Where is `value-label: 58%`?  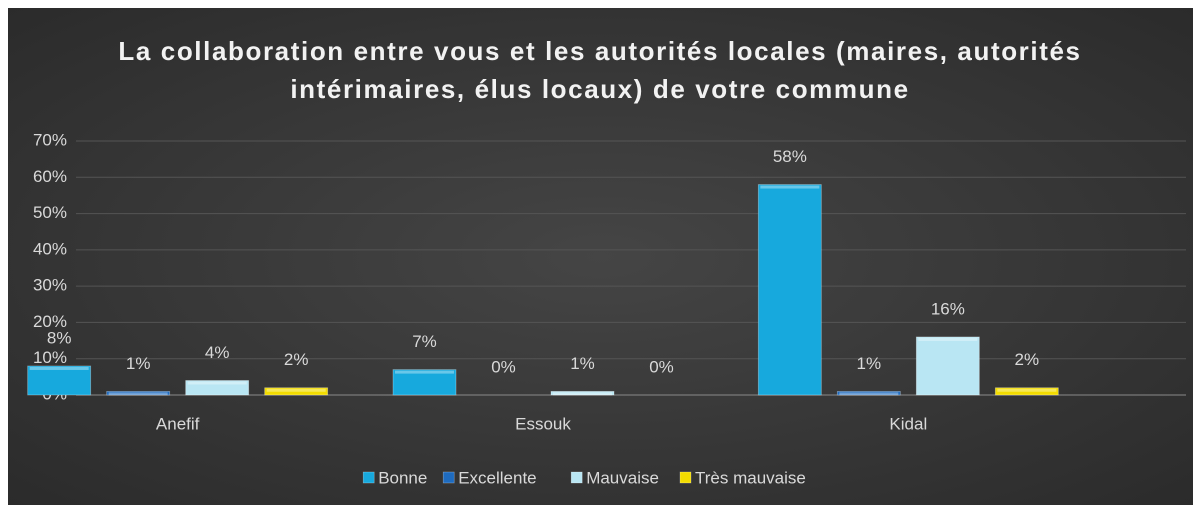
value-label: 58% is located at coordinates (790, 156).